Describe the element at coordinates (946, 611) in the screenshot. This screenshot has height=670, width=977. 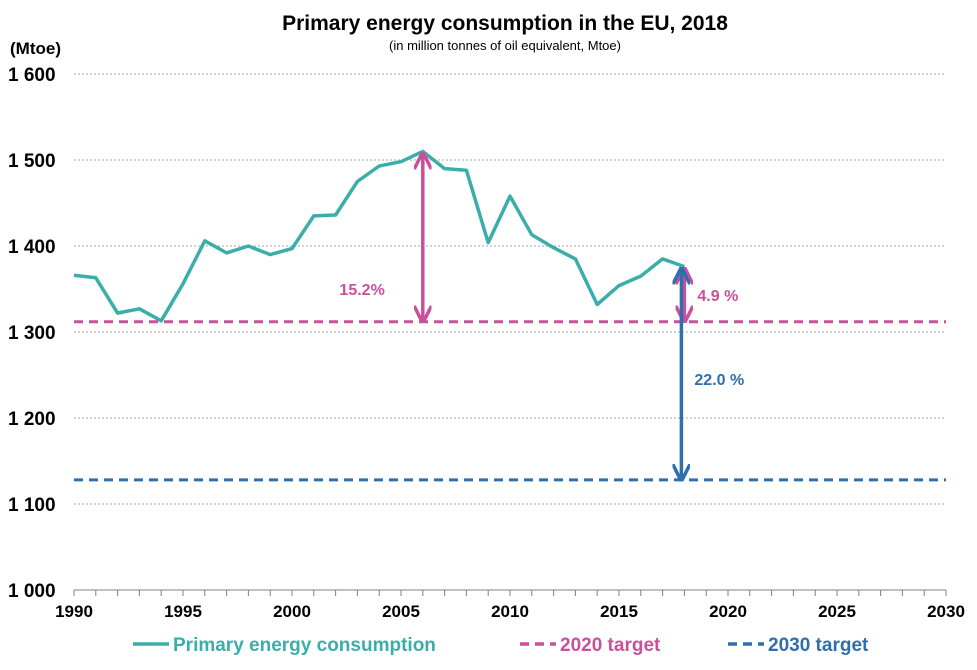
I see `x-tick-label: 2030` at that location.